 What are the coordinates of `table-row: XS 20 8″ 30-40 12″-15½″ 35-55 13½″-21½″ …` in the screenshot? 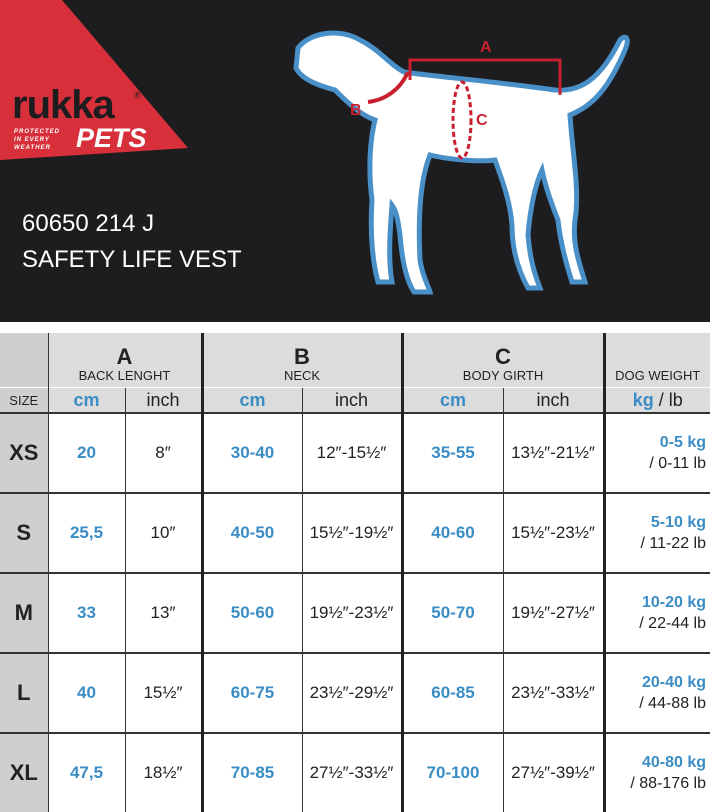 It's located at (355, 452).